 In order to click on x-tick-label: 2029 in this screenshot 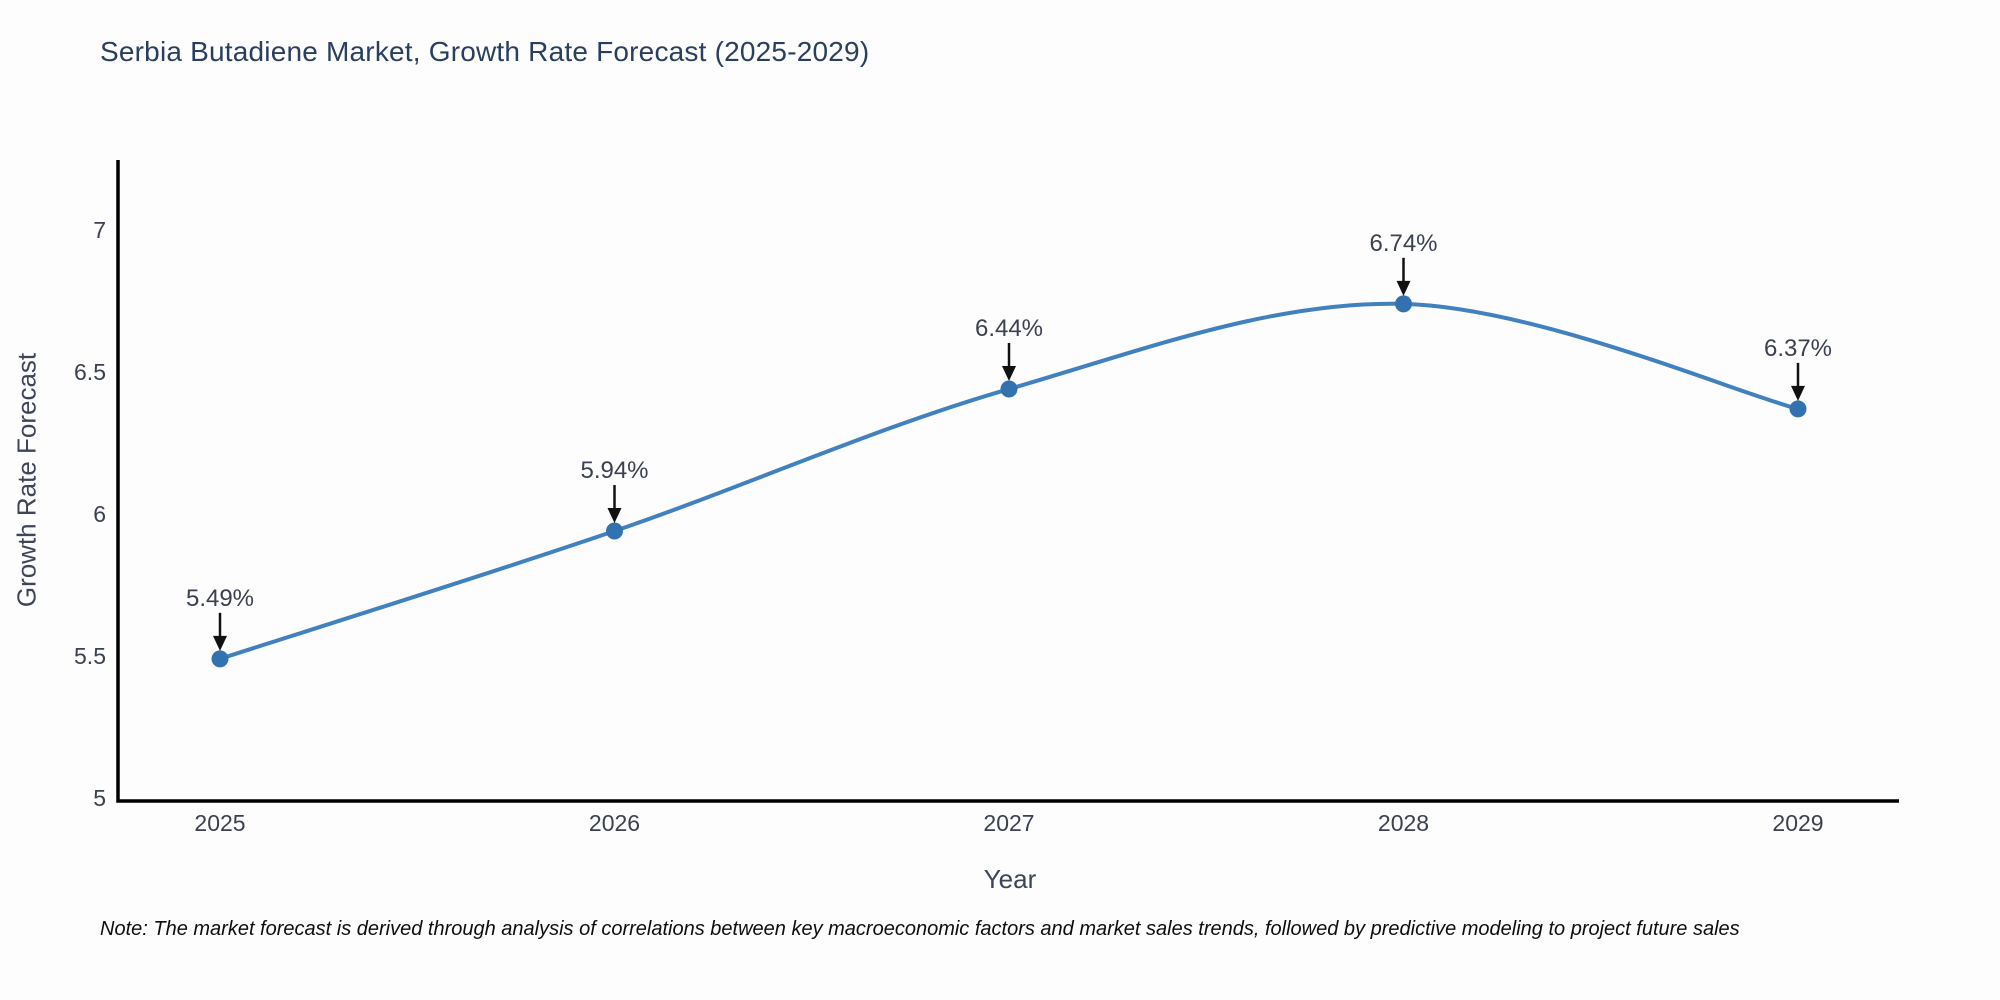, I will do `click(1797, 823)`.